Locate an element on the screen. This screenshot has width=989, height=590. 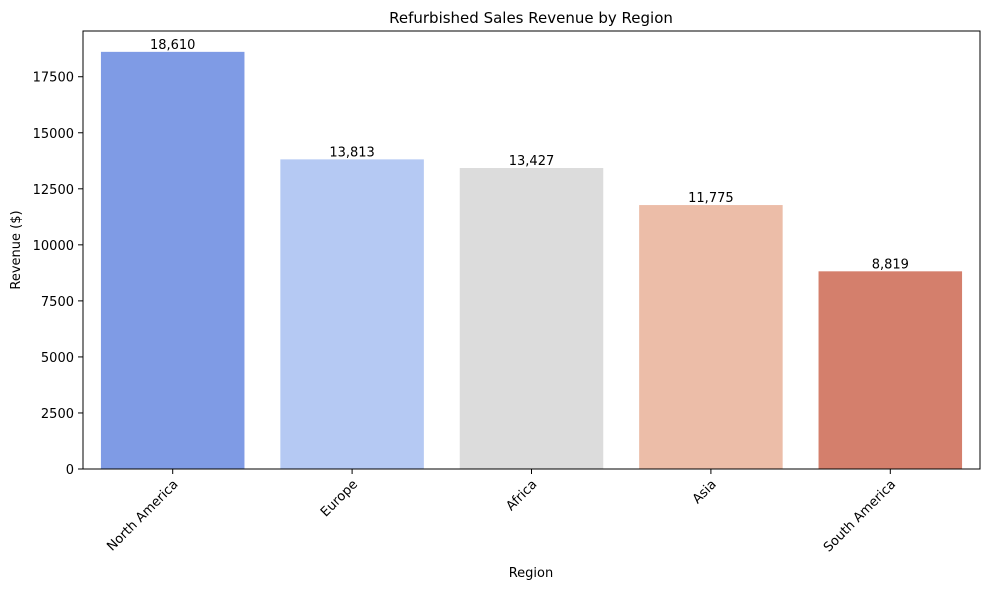
data-label: 13,813 is located at coordinates (352, 152).